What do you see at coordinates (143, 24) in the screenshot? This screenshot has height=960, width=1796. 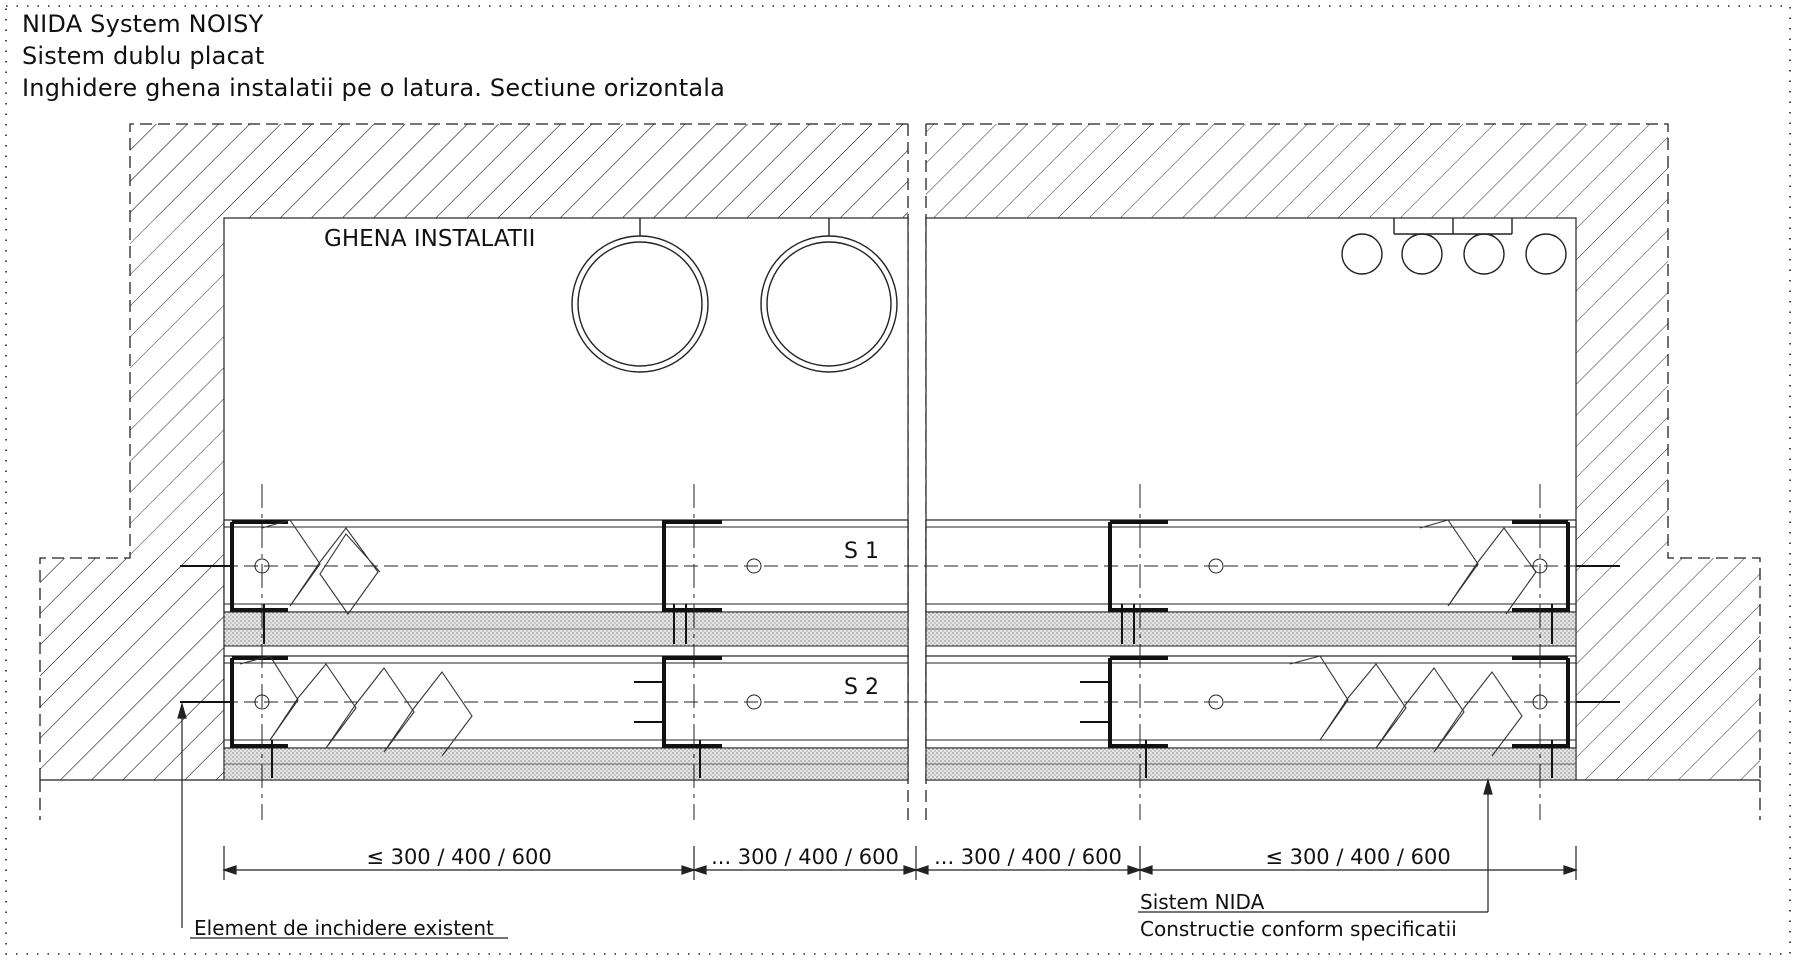 I see `title-system: NIDA System NOISY` at bounding box center [143, 24].